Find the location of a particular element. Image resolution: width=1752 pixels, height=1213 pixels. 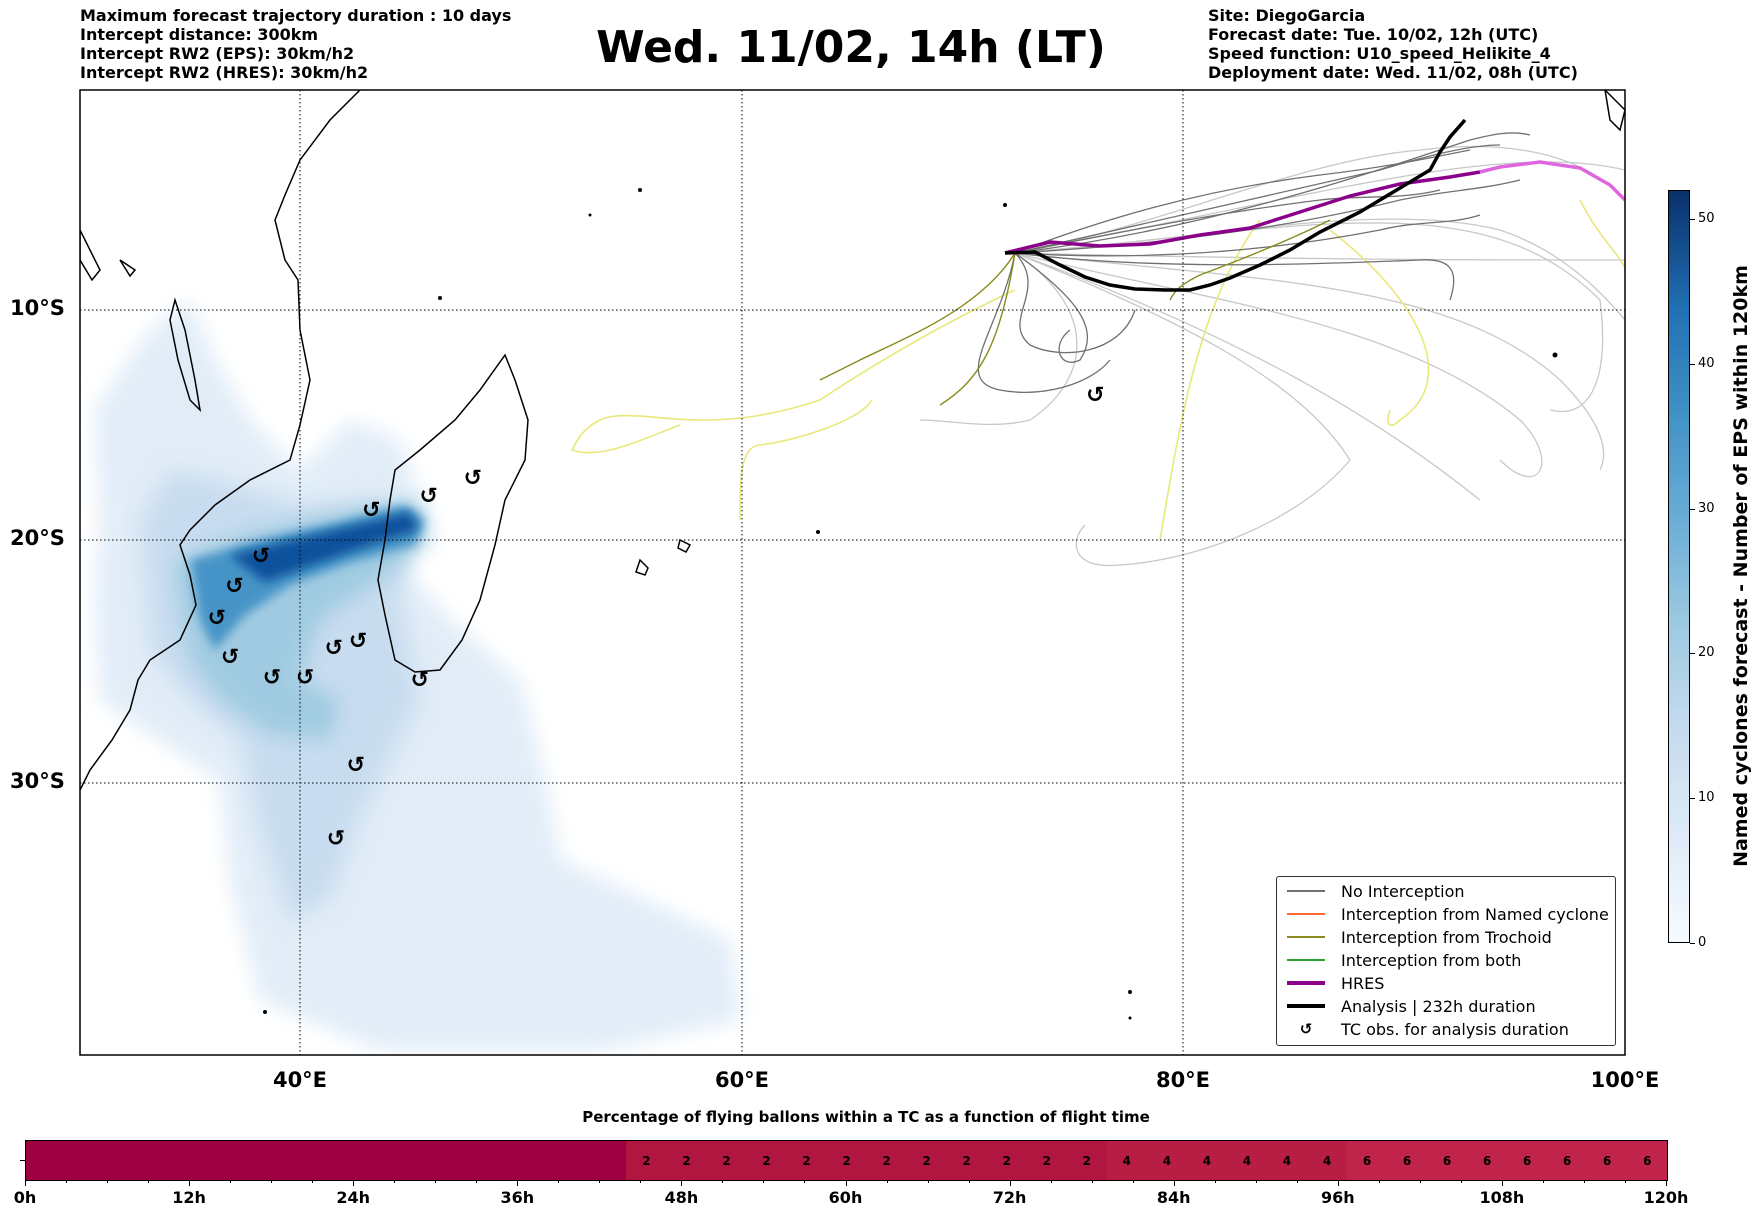

legend-item-no-interception: No Interception is located at coordinates (1376, 891).